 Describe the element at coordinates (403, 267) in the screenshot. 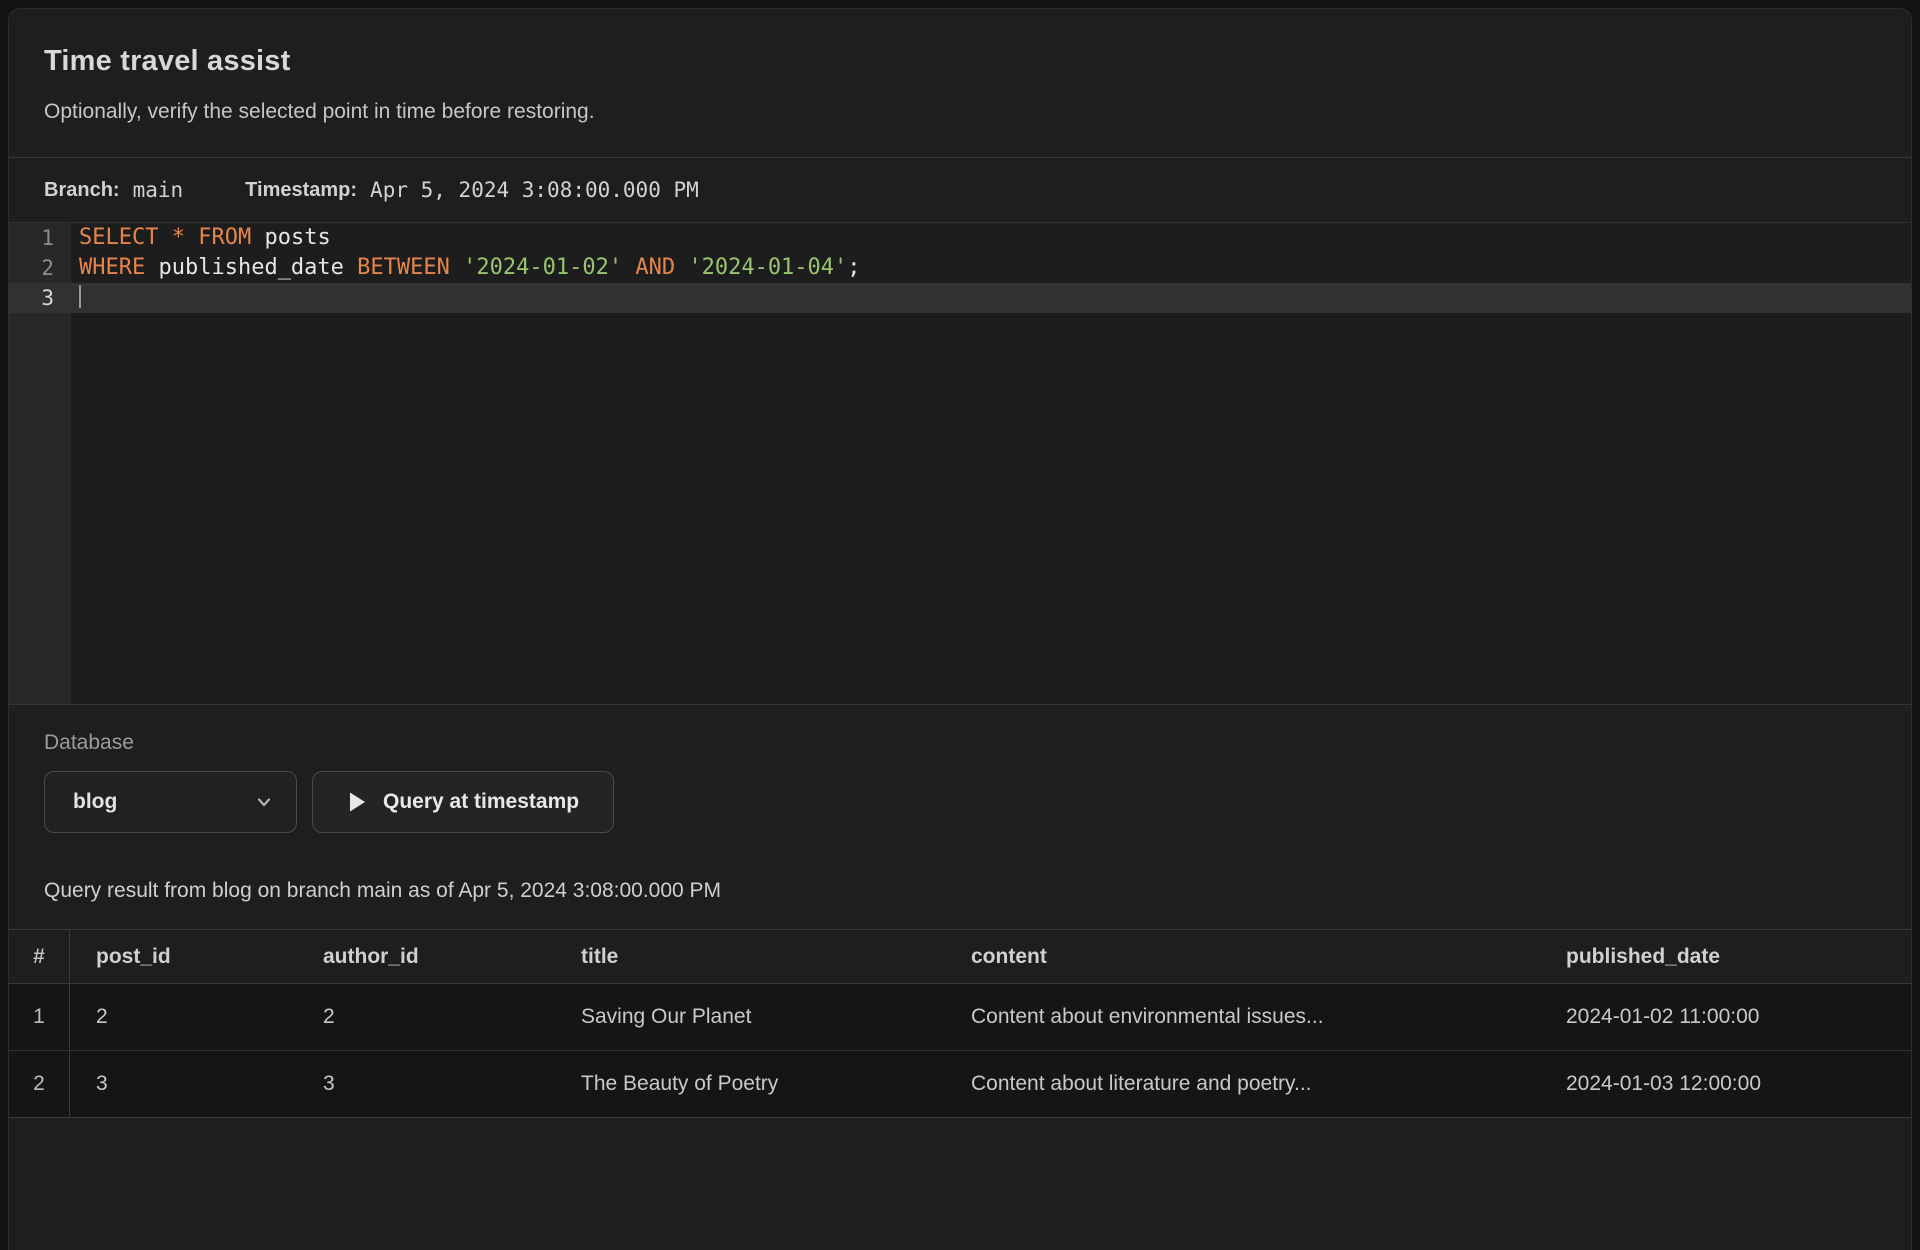

I see `code-token: BETWEEN` at that location.